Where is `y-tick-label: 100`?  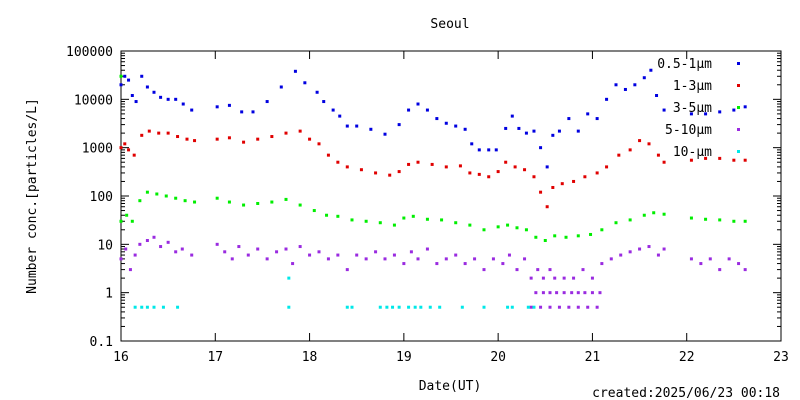
y-tick-label: 100 is located at coordinates (101, 197).